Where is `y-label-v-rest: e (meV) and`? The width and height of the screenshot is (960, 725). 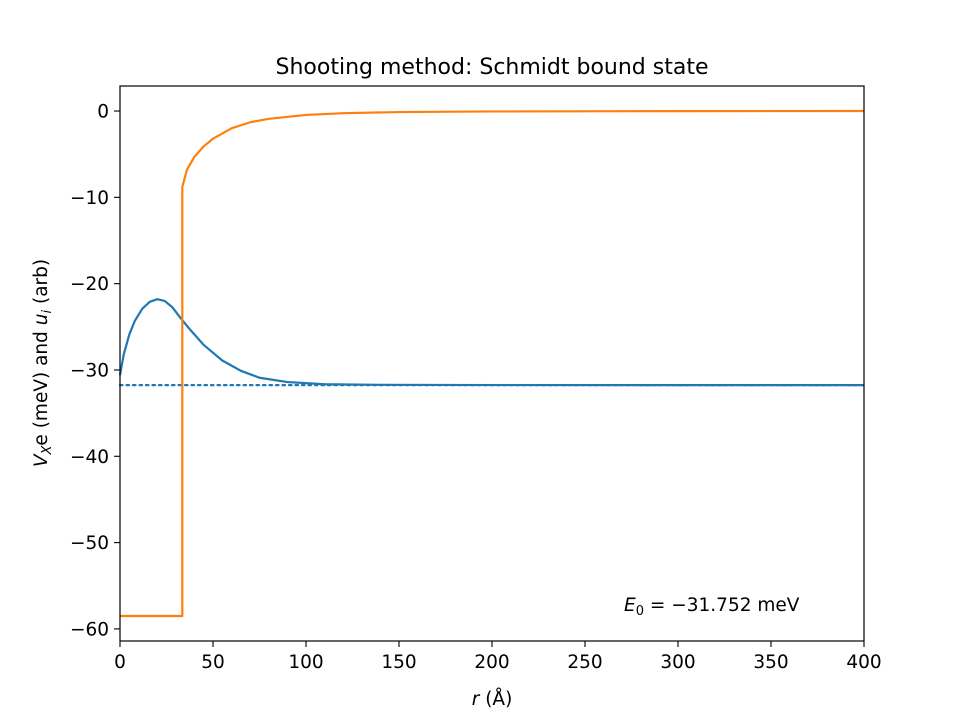 y-label-v-rest: e (meV) and is located at coordinates (41, 385).